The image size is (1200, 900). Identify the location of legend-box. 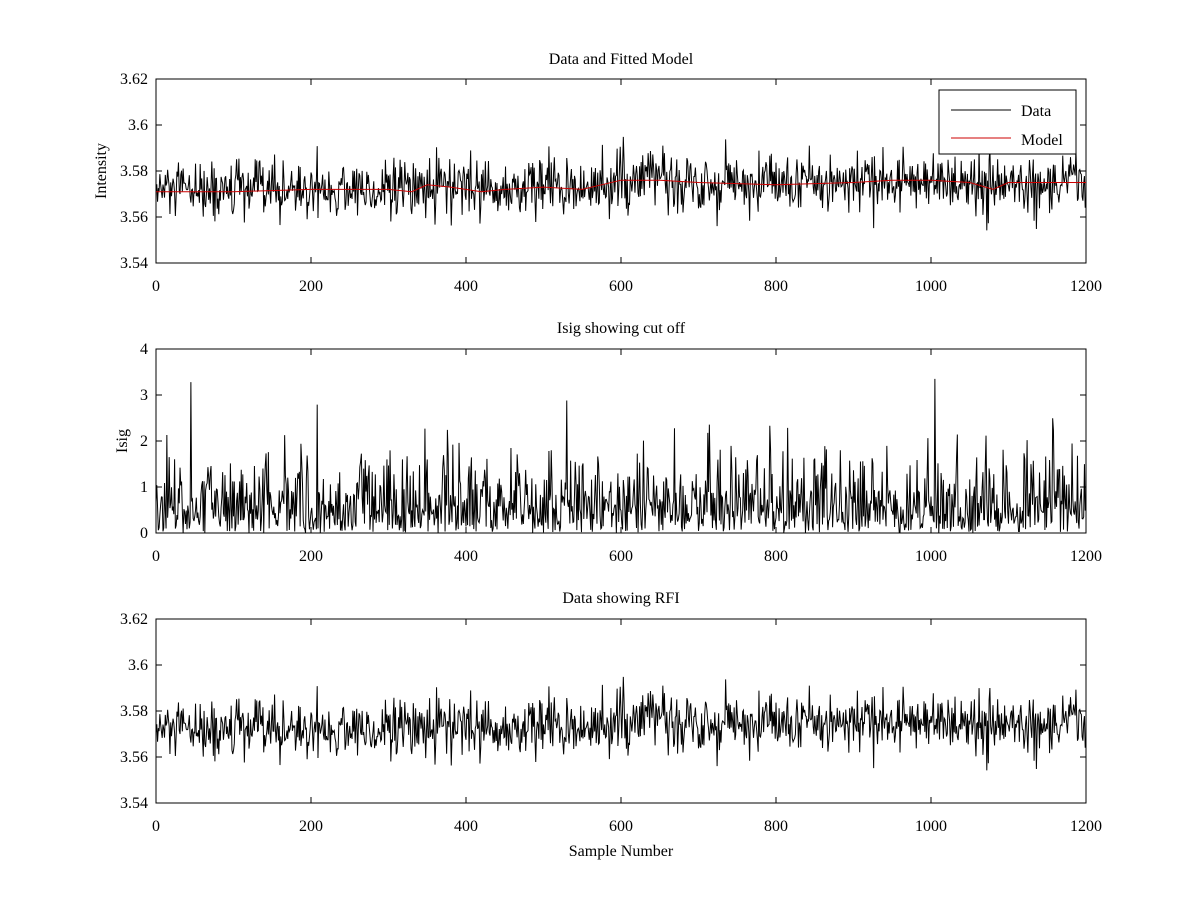
(1007, 122).